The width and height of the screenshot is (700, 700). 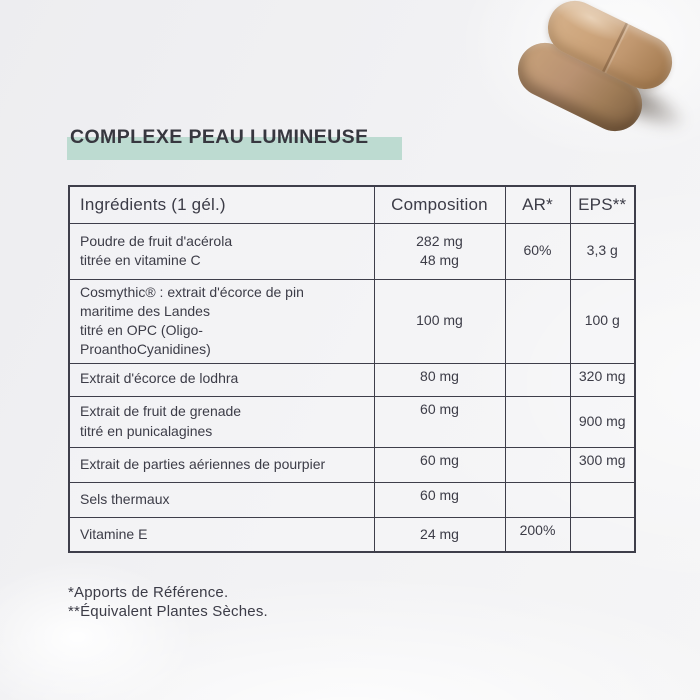 What do you see at coordinates (602, 464) in the screenshot?
I see `eps-cell: 300 mg` at bounding box center [602, 464].